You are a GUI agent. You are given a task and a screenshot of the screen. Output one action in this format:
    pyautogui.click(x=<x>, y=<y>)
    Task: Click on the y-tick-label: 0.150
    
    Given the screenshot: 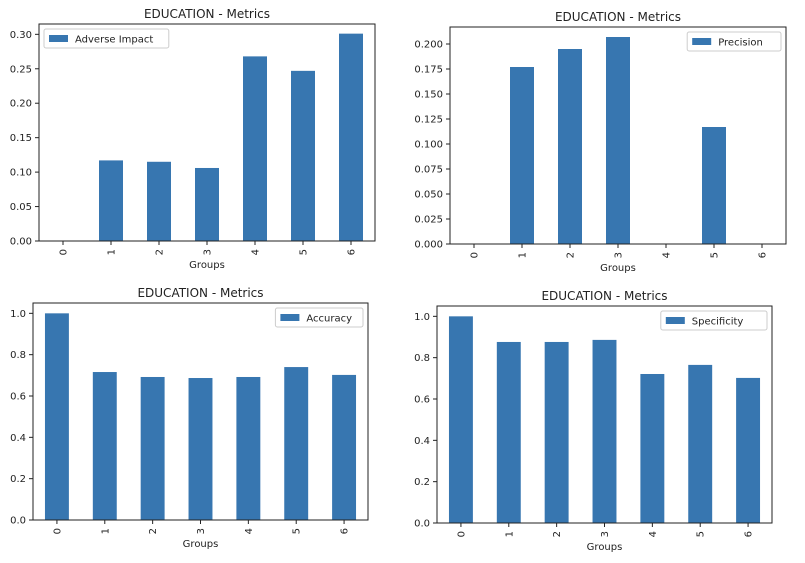 What is the action you would take?
    pyautogui.click(x=428, y=95)
    